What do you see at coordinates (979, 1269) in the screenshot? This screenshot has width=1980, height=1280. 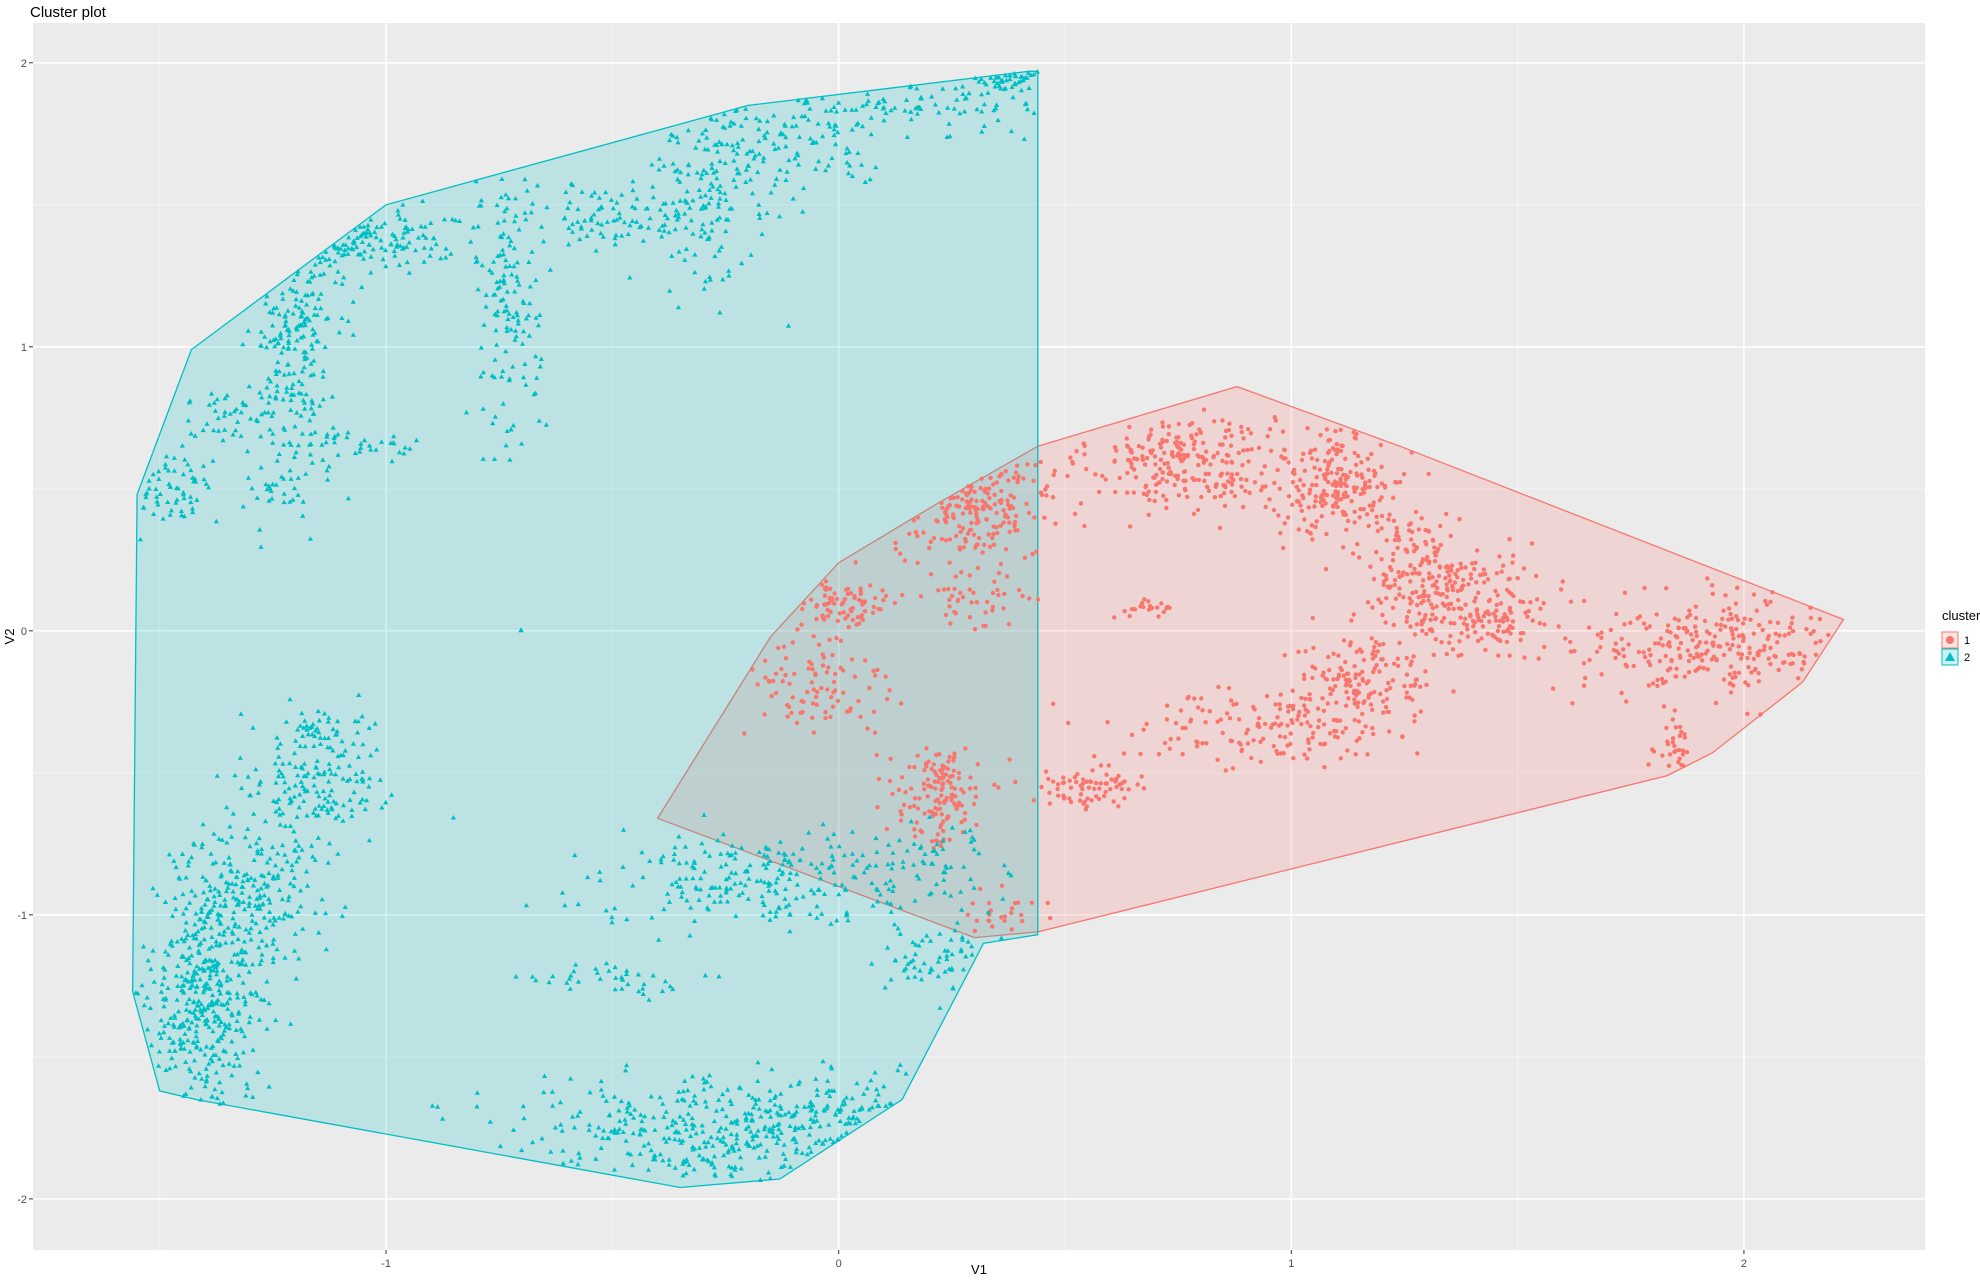 I see `x-axis-title: V1` at bounding box center [979, 1269].